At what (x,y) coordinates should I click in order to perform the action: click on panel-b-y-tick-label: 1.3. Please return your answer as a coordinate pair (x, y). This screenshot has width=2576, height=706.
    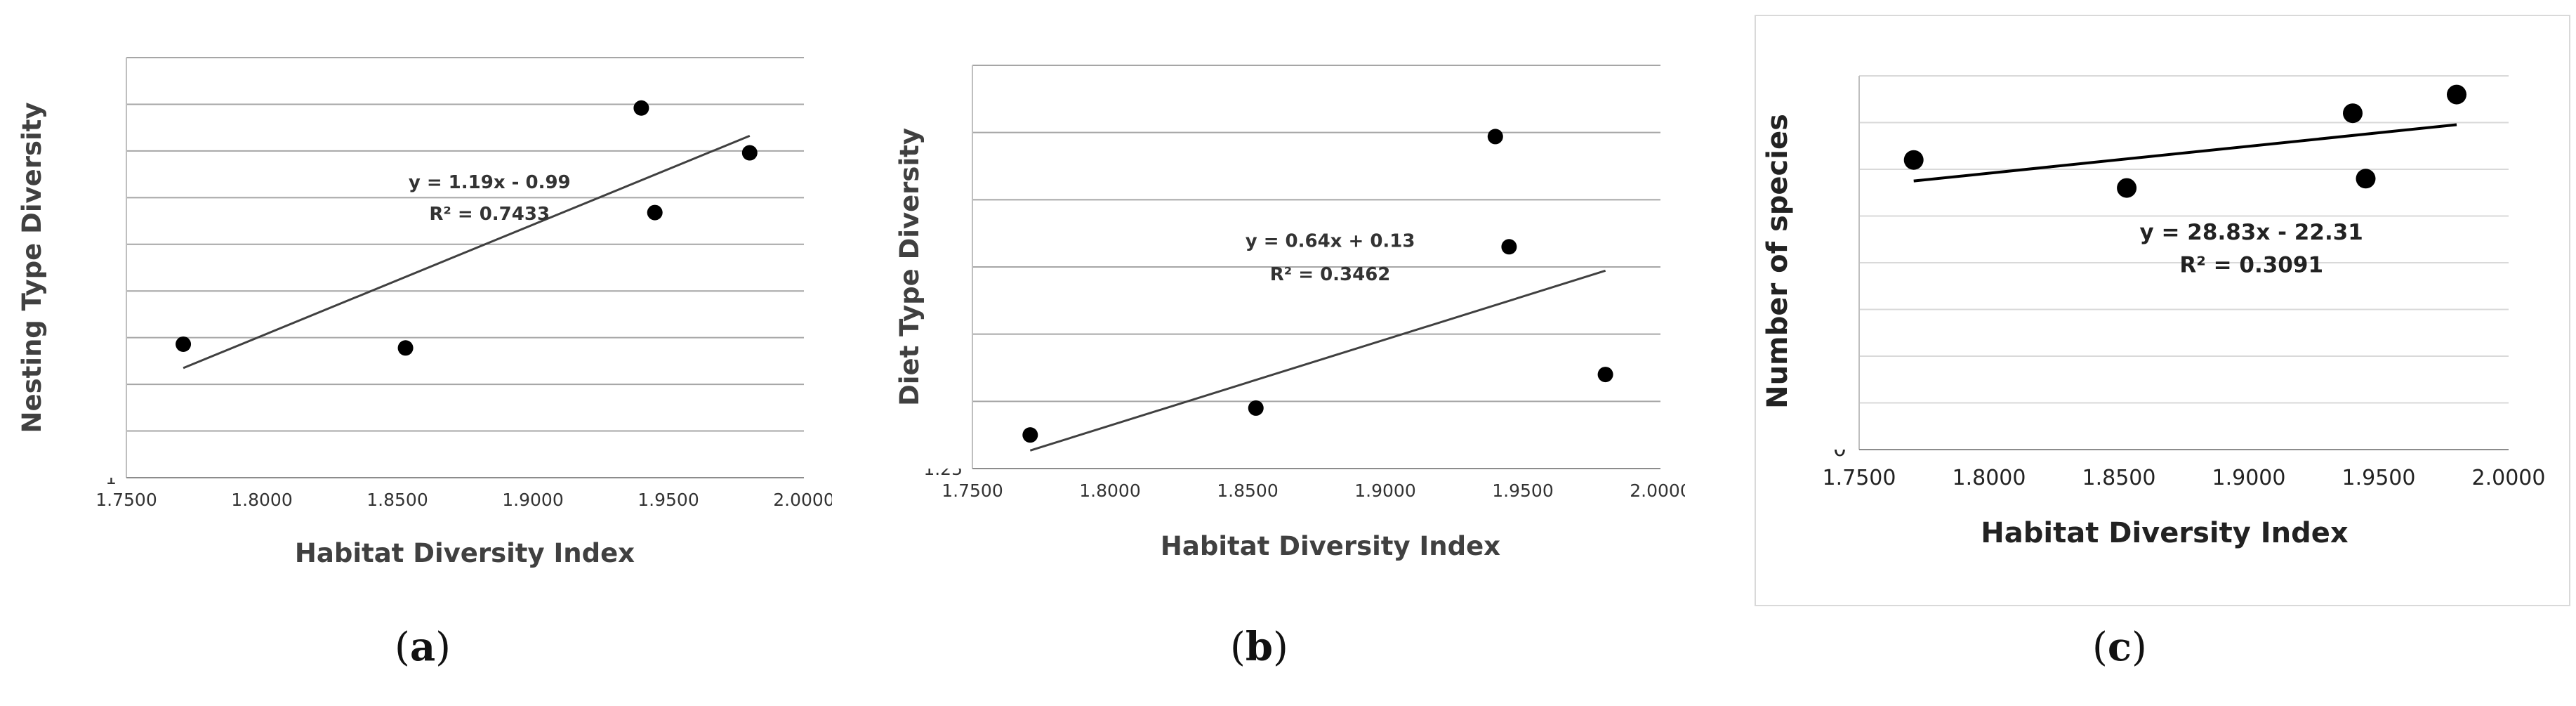
    Looking at the image, I should click on (948, 401).